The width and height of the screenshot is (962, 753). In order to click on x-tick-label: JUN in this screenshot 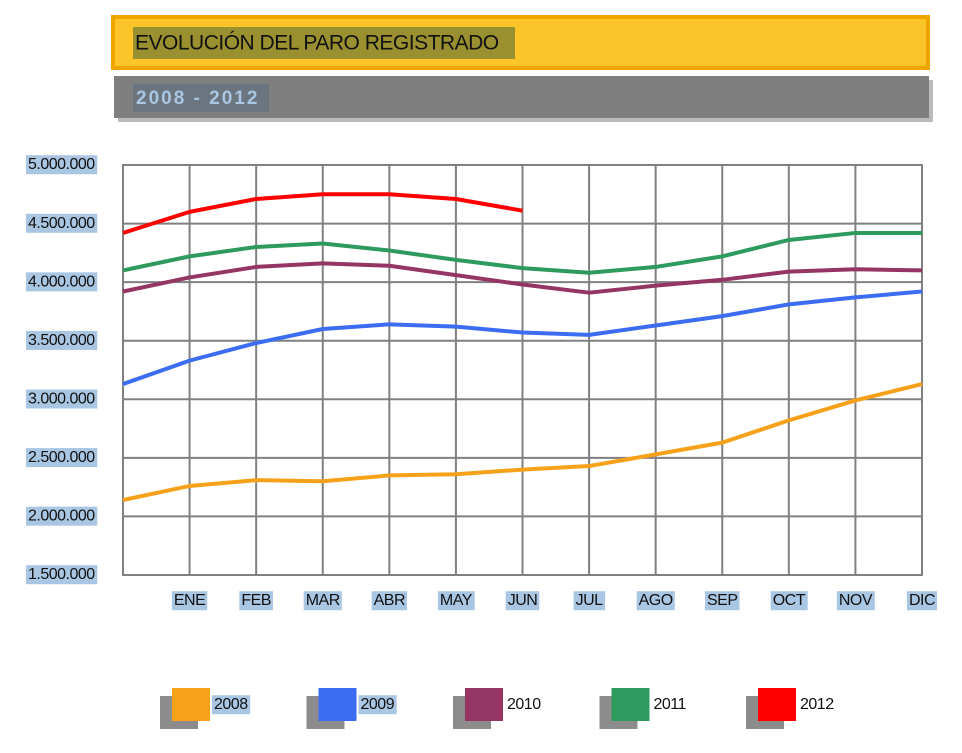, I will do `click(523, 600)`.